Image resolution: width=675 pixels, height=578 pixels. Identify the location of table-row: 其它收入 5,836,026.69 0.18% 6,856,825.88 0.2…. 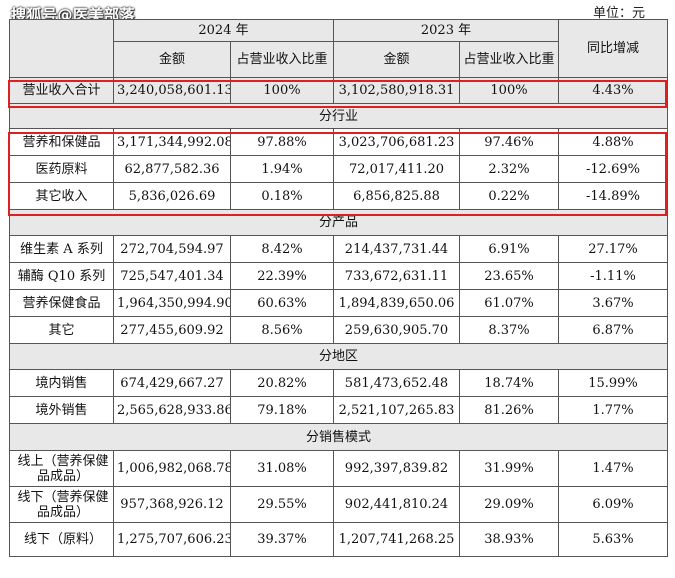
(338, 196).